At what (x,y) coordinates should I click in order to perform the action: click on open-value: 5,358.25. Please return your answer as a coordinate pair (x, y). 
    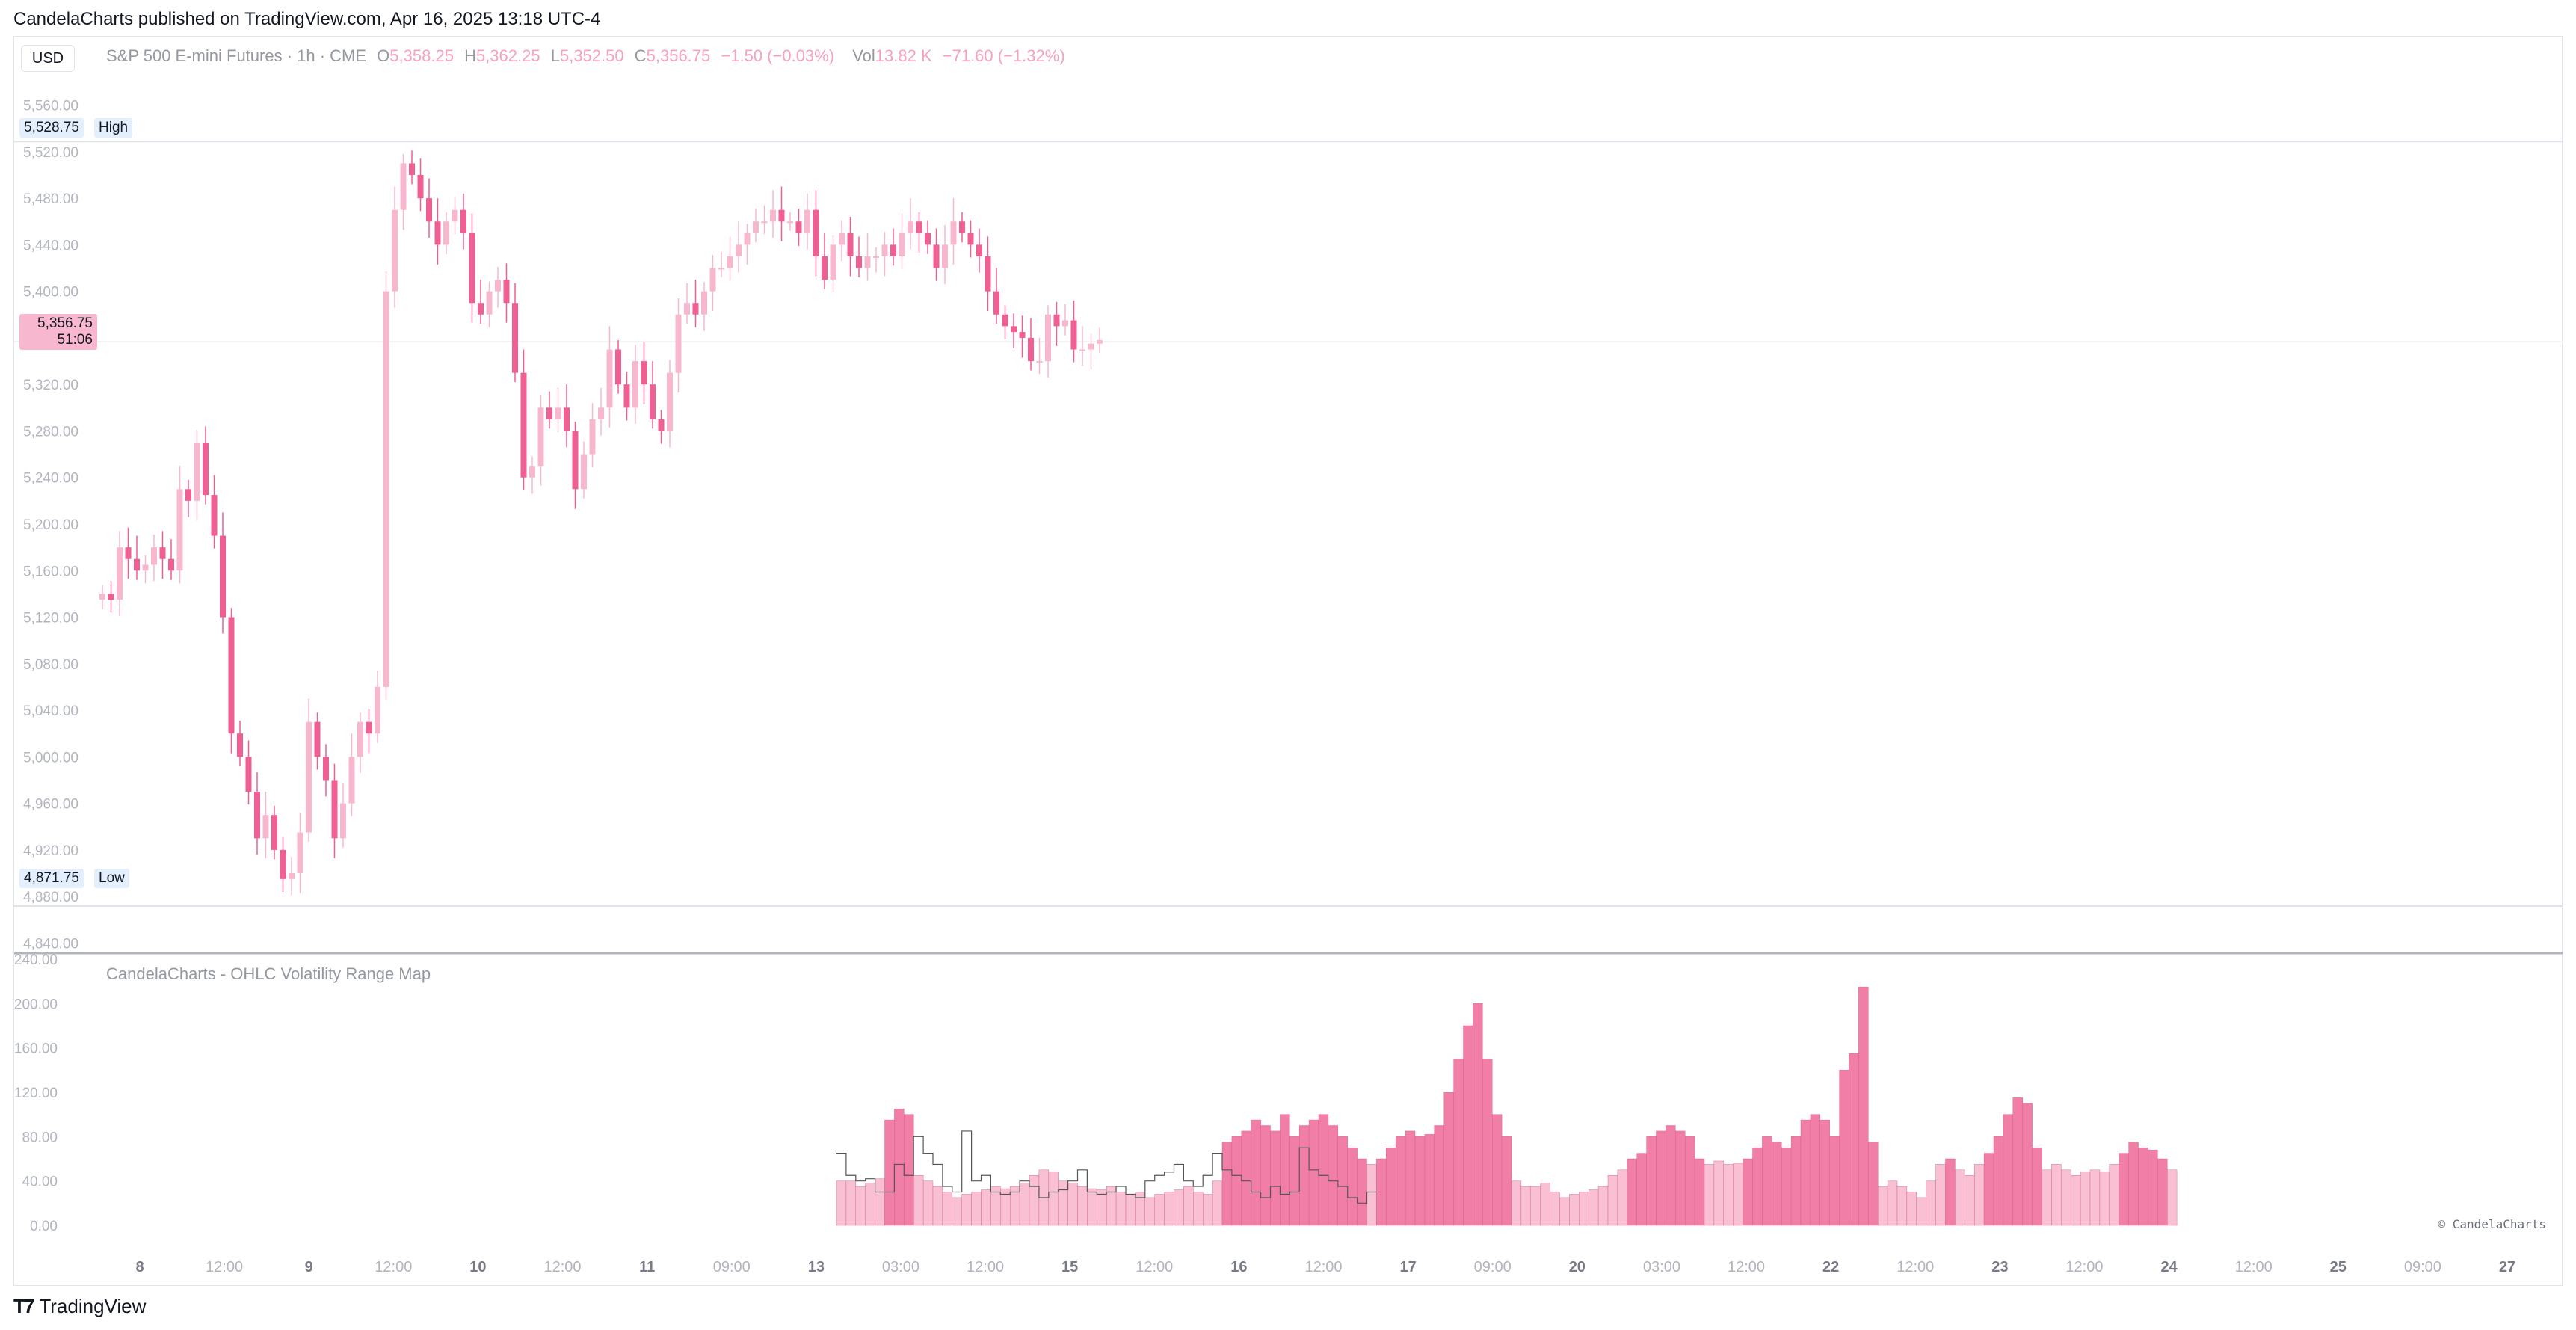
    Looking at the image, I should click on (421, 56).